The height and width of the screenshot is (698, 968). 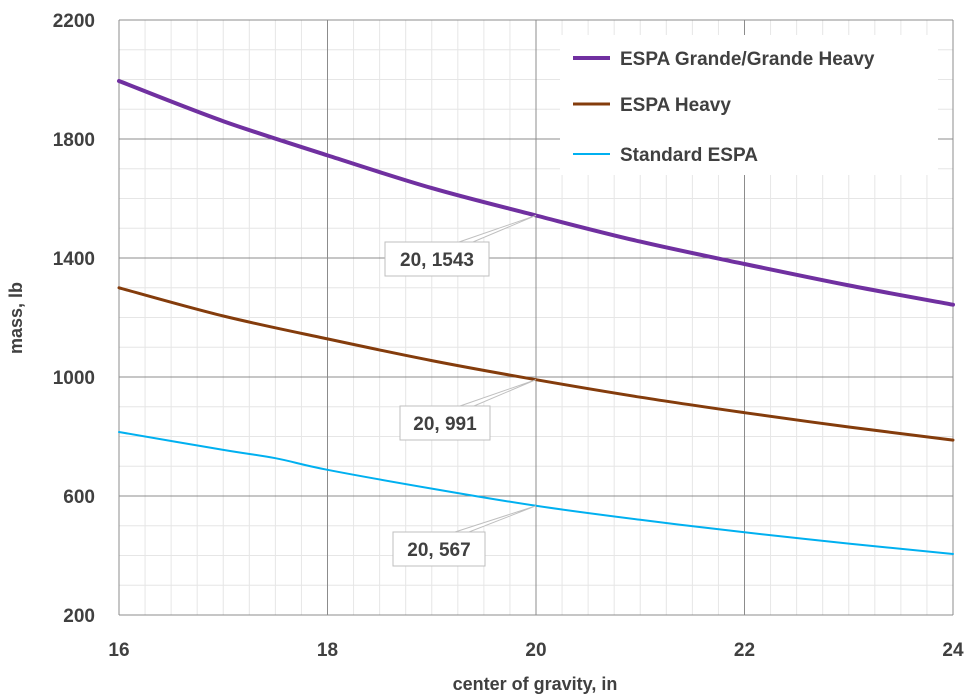 I want to click on y-tick-label: 200, so click(x=79, y=616).